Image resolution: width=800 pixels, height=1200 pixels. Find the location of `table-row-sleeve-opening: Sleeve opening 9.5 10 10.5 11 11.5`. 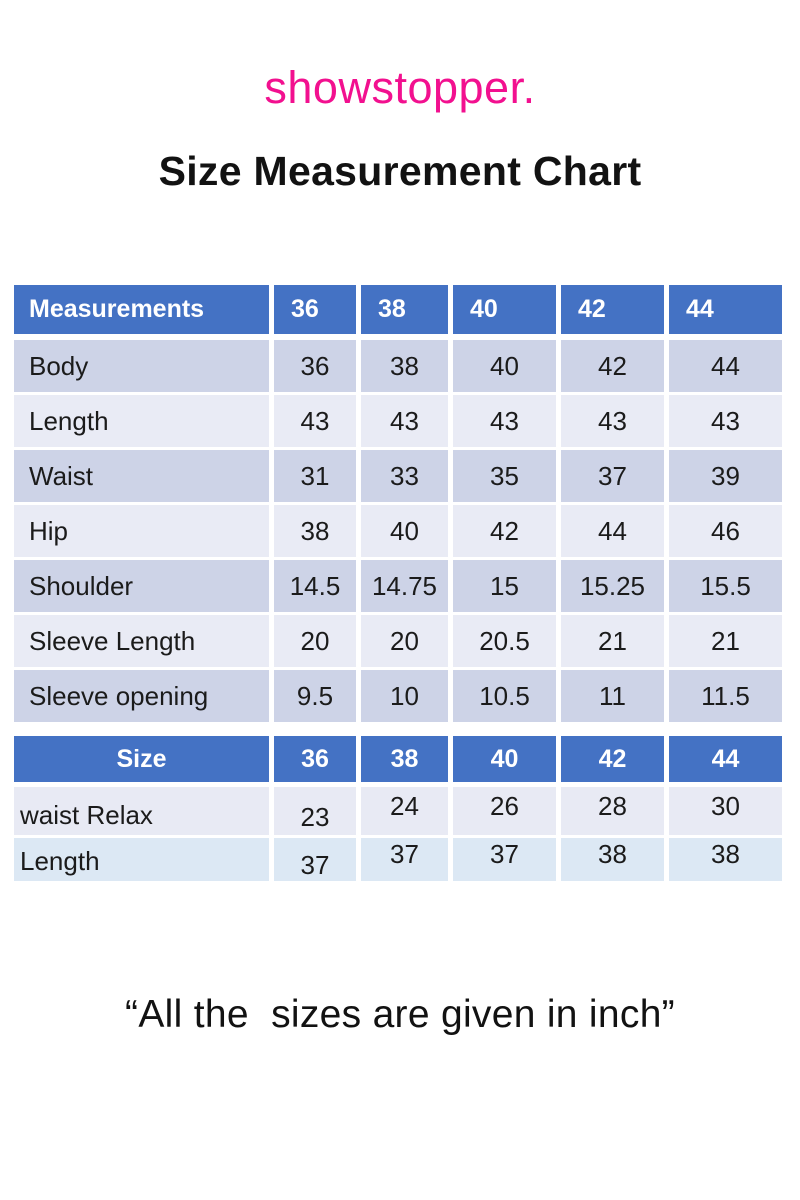

table-row-sleeve-opening: Sleeve opening 9.5 10 10.5 11 11.5 is located at coordinates (398, 696).